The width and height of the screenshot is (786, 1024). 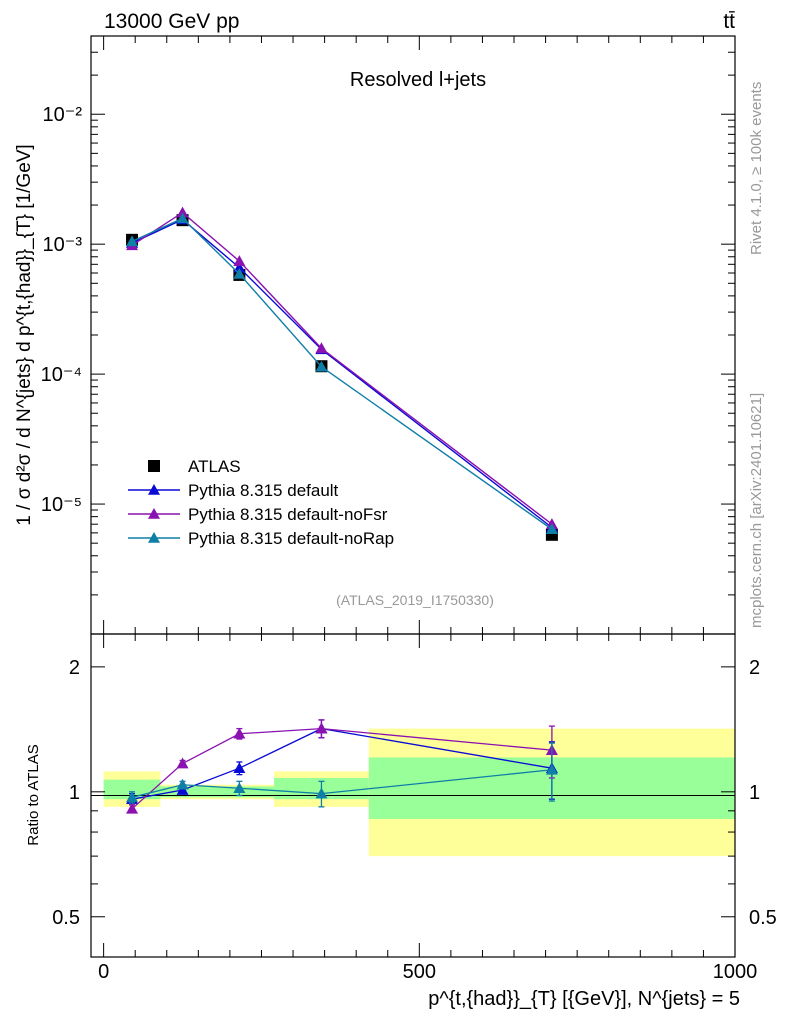 What do you see at coordinates (61, 375) in the screenshot?
I see `y-tick-label: 10⁻⁴` at bounding box center [61, 375].